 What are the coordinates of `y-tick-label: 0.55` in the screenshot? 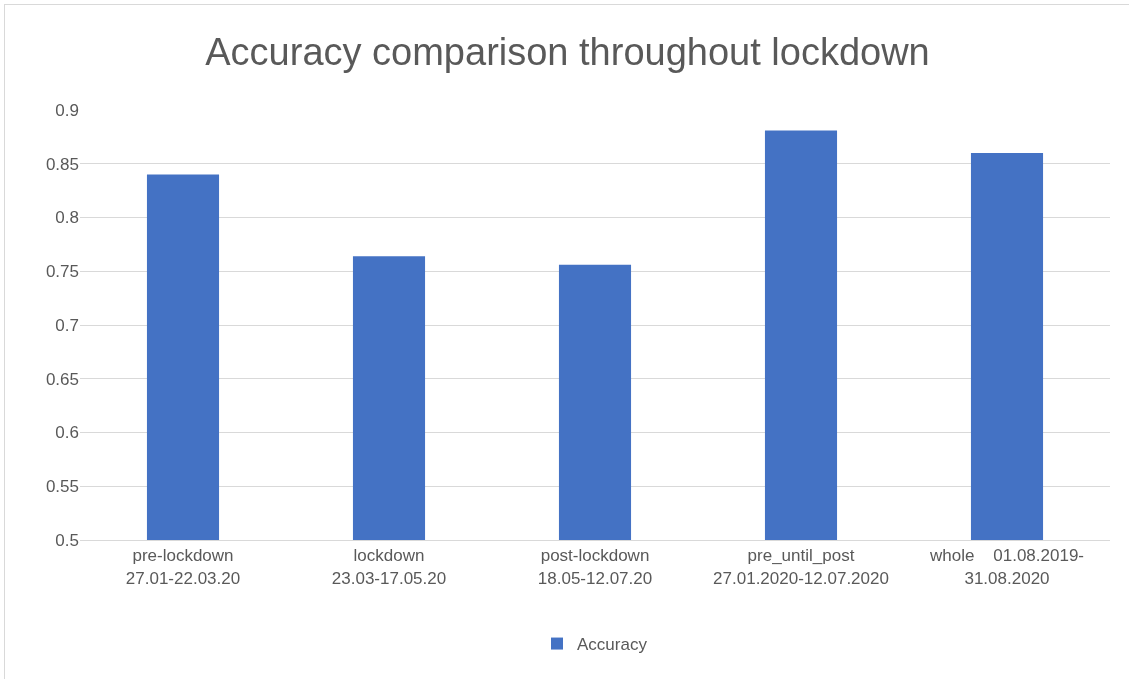 It's located at (62, 487).